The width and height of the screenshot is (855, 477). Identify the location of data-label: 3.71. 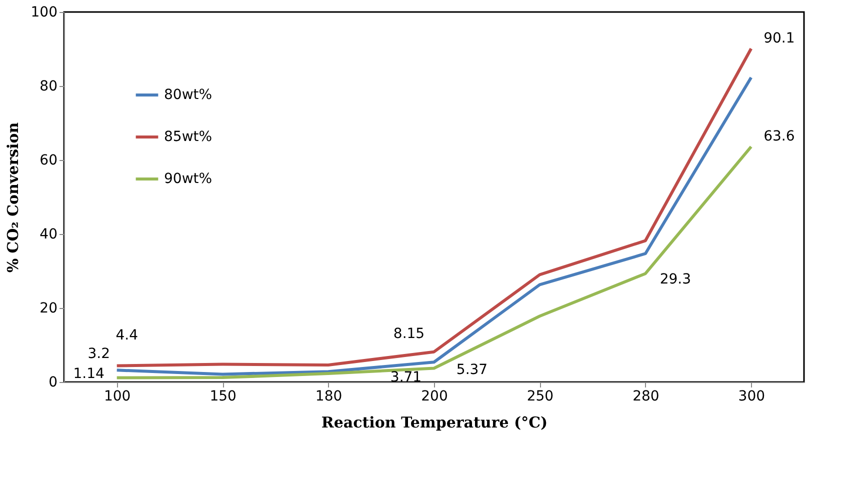
(406, 377).